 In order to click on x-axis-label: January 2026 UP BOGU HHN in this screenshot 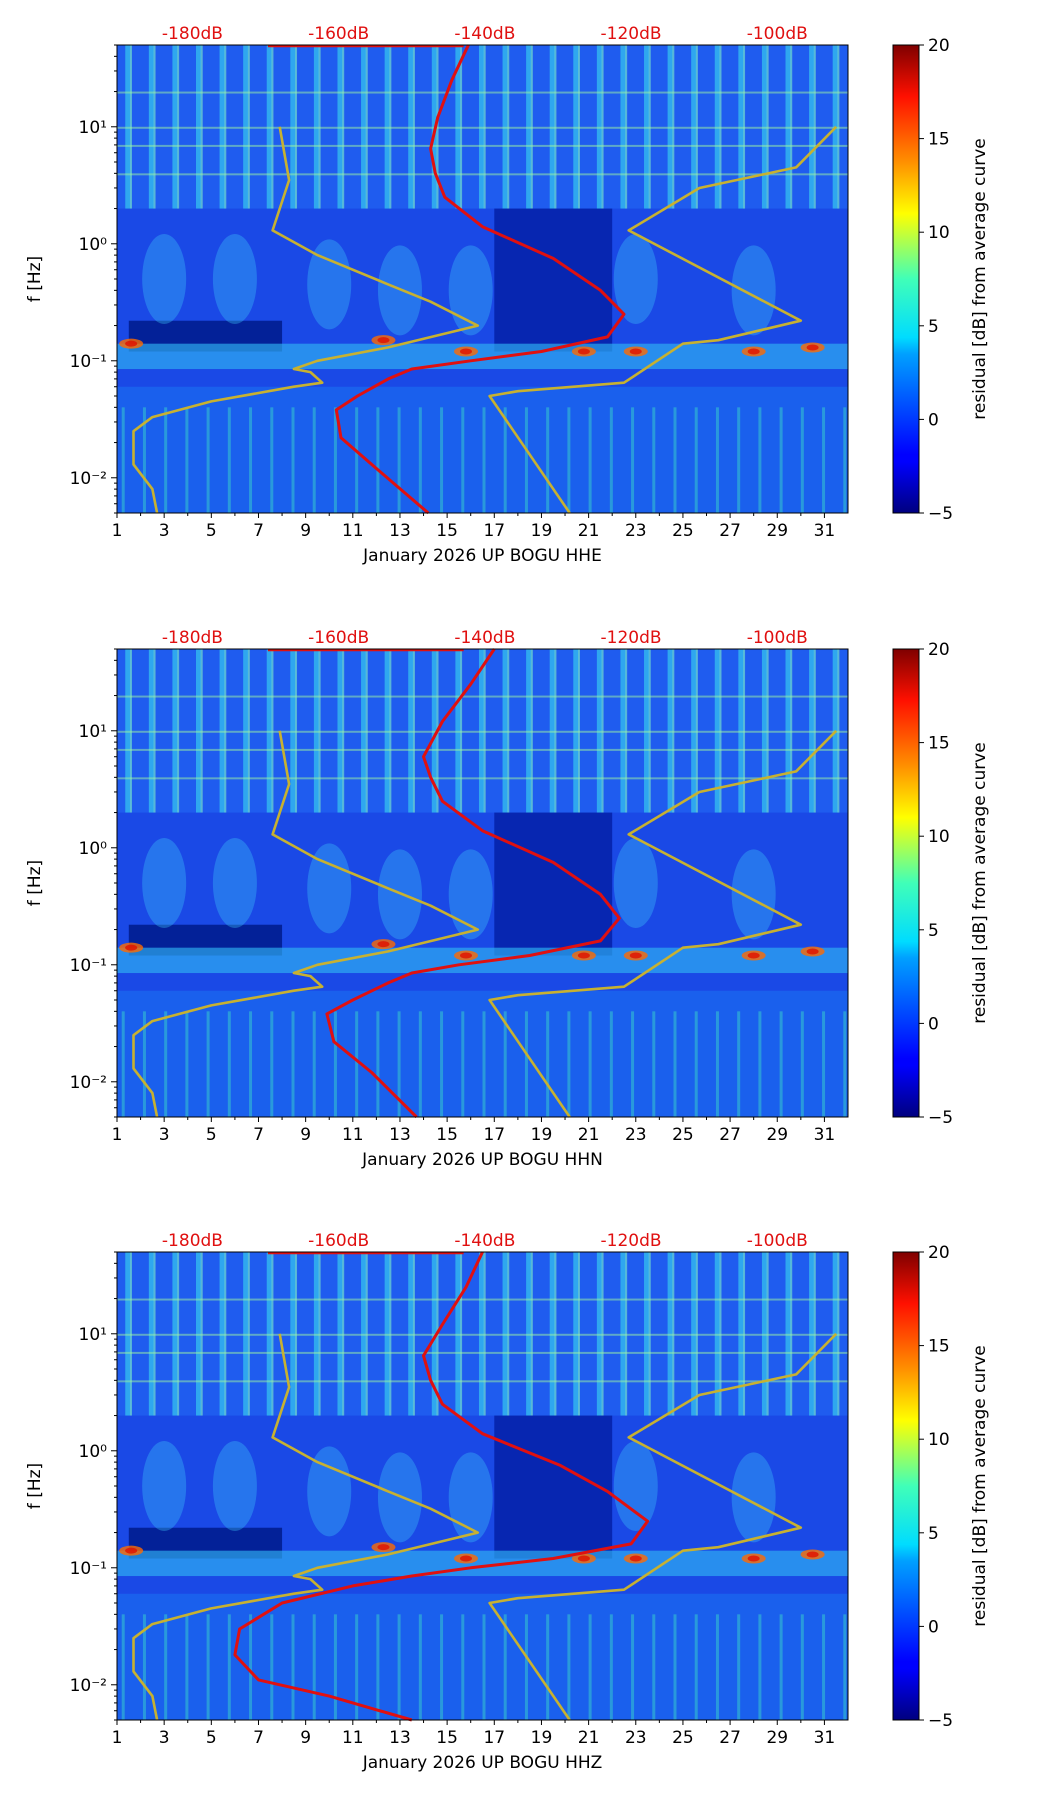, I will do `click(482, 1160)`.